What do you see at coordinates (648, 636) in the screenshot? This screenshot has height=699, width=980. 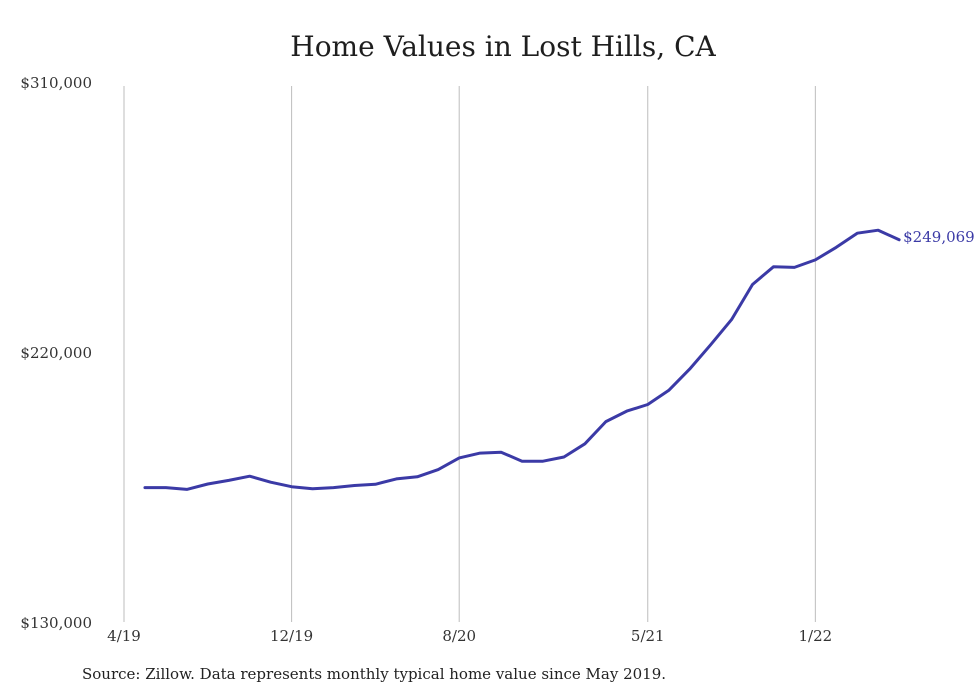 I see `x-tick-label: 5/21` at bounding box center [648, 636].